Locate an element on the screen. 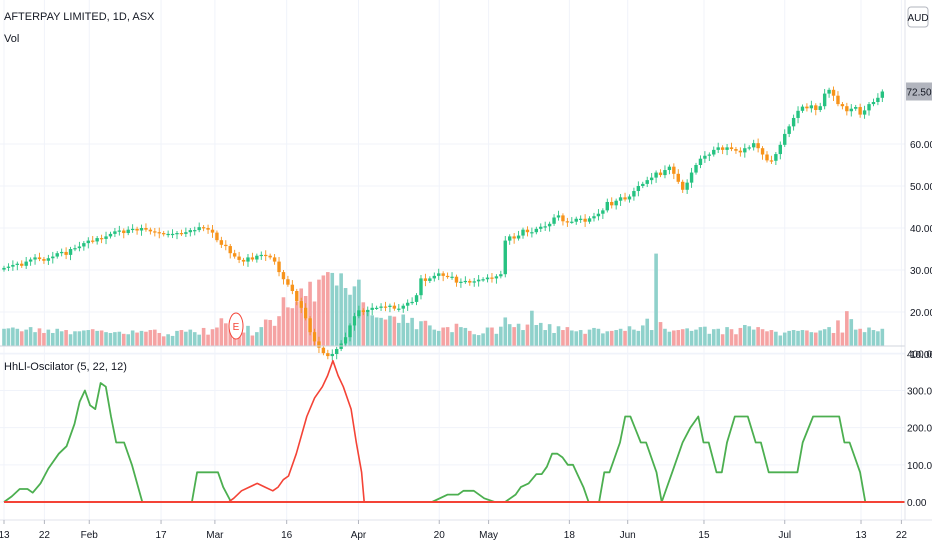  earnings-marker: E is located at coordinates (236, 326).